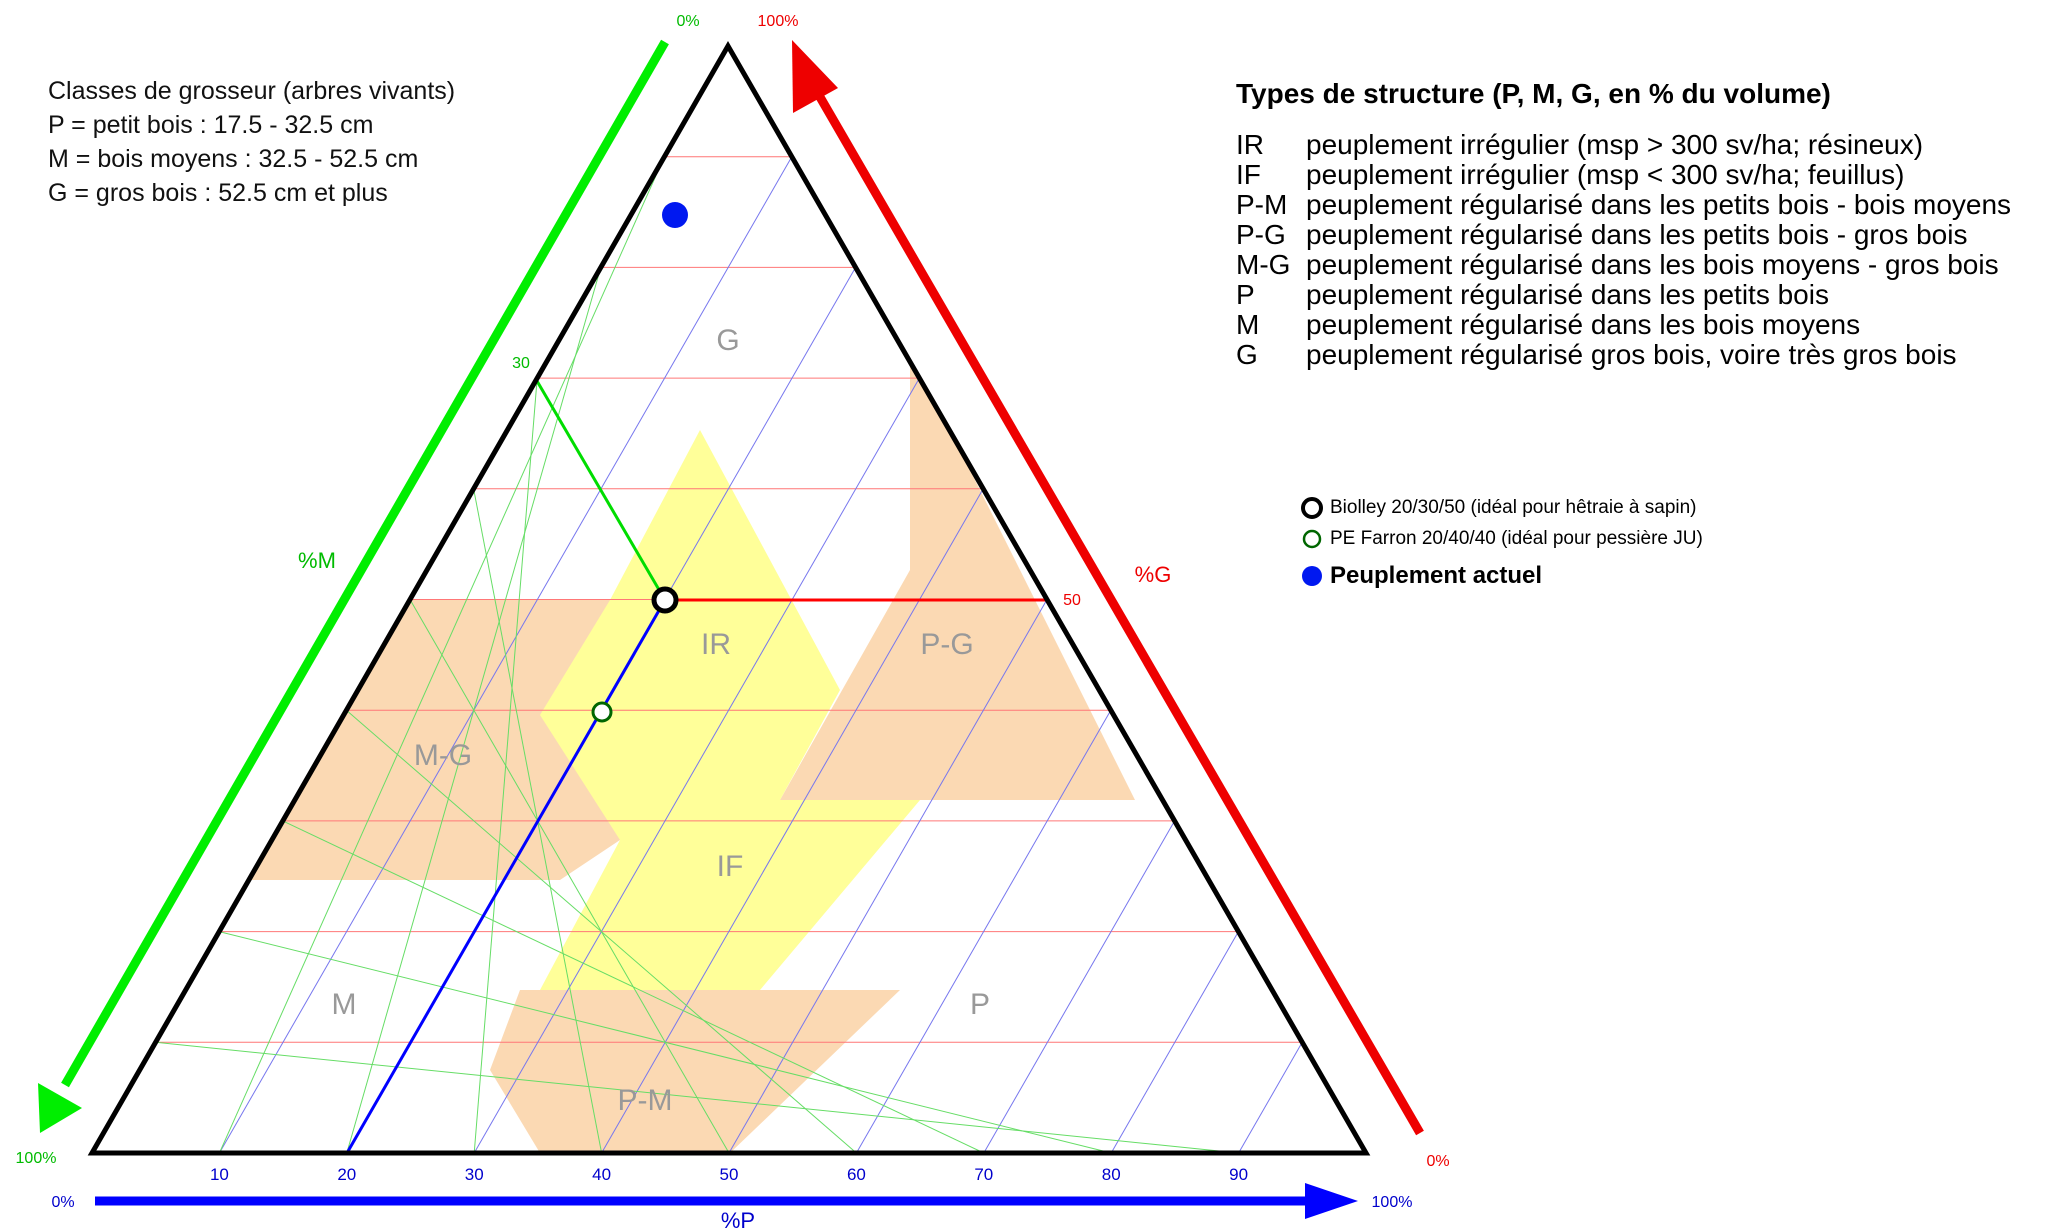  Describe the element at coordinates (602, 712) in the screenshot. I see `point-farron` at that location.